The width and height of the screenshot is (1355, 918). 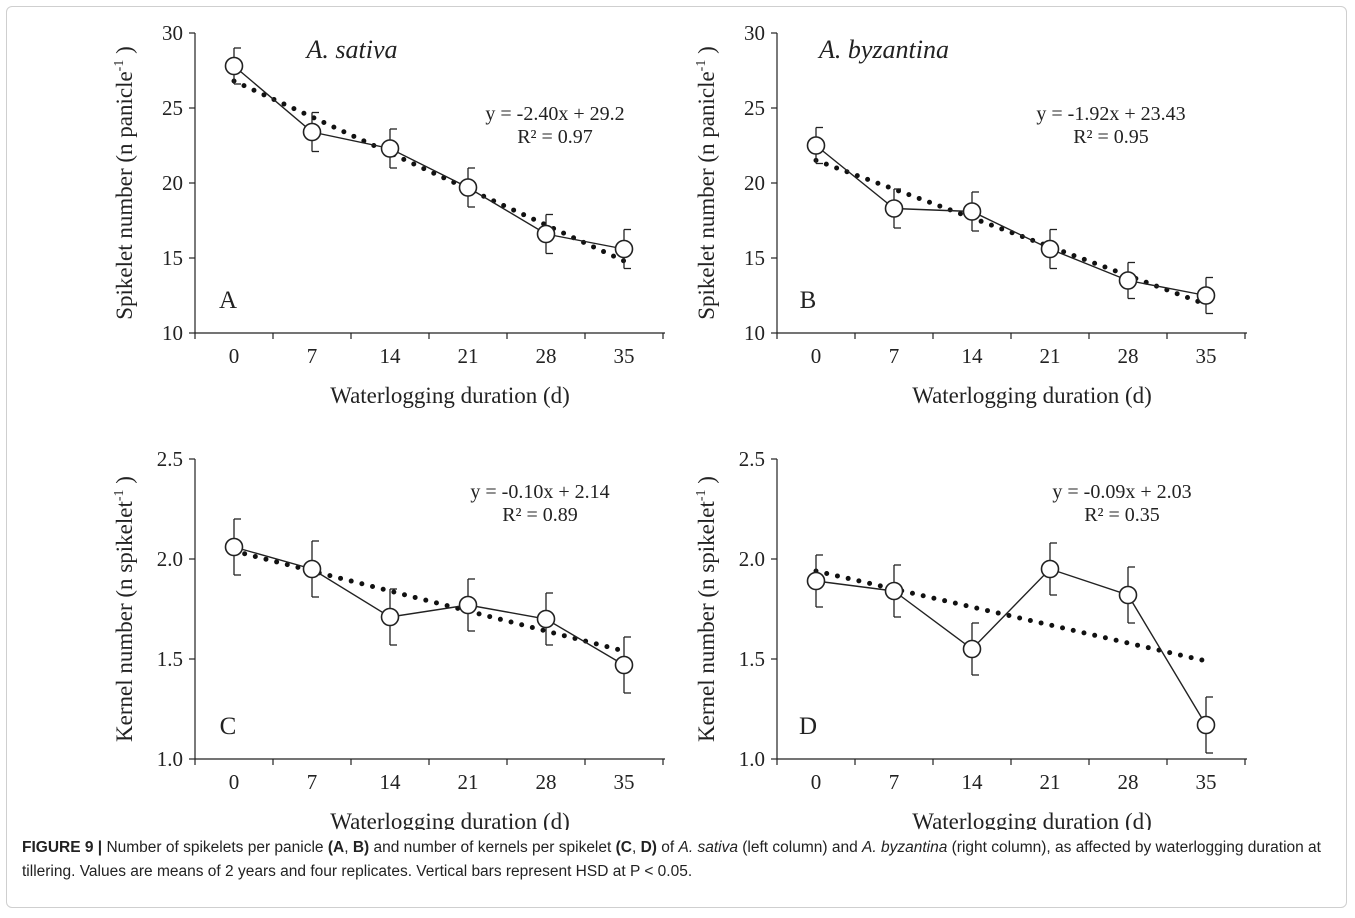 What do you see at coordinates (648, 847) in the screenshot?
I see `caption-ref-d: D)` at bounding box center [648, 847].